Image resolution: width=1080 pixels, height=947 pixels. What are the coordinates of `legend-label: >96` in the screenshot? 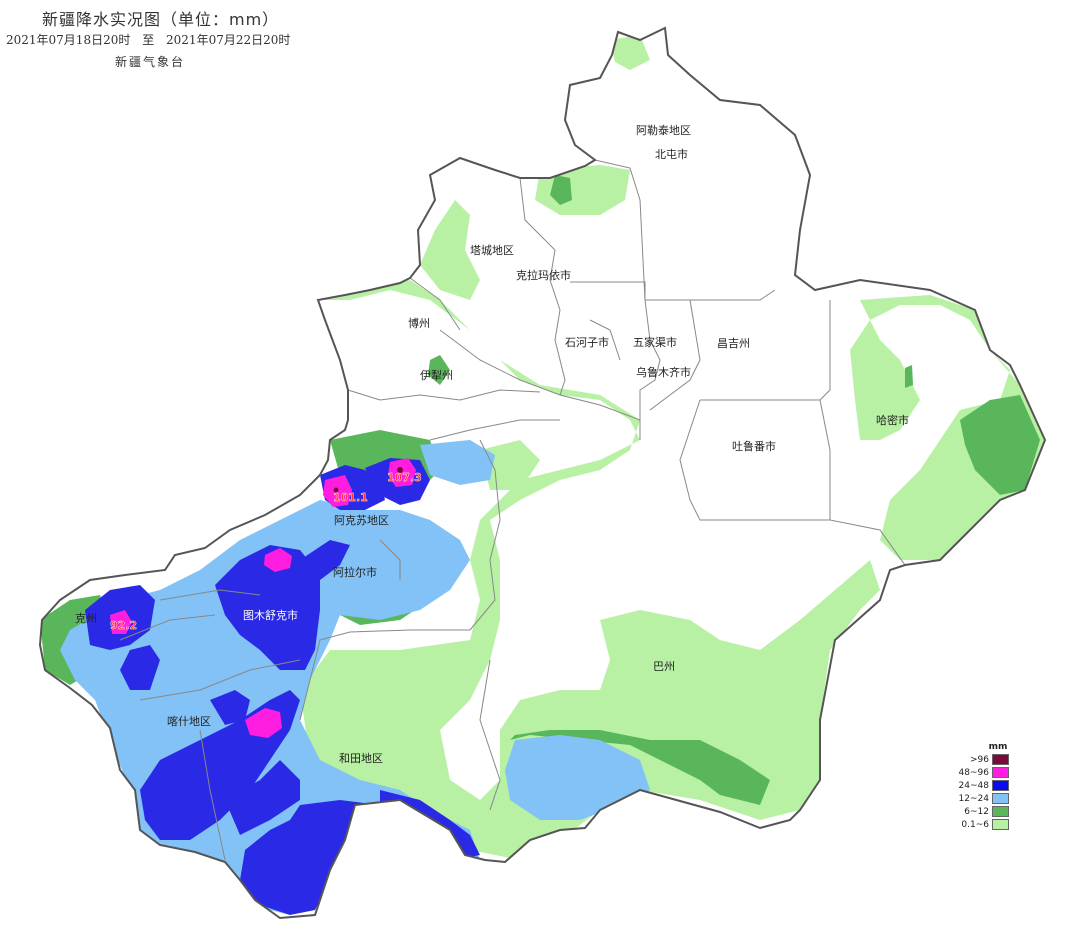 It's located at (979, 759).